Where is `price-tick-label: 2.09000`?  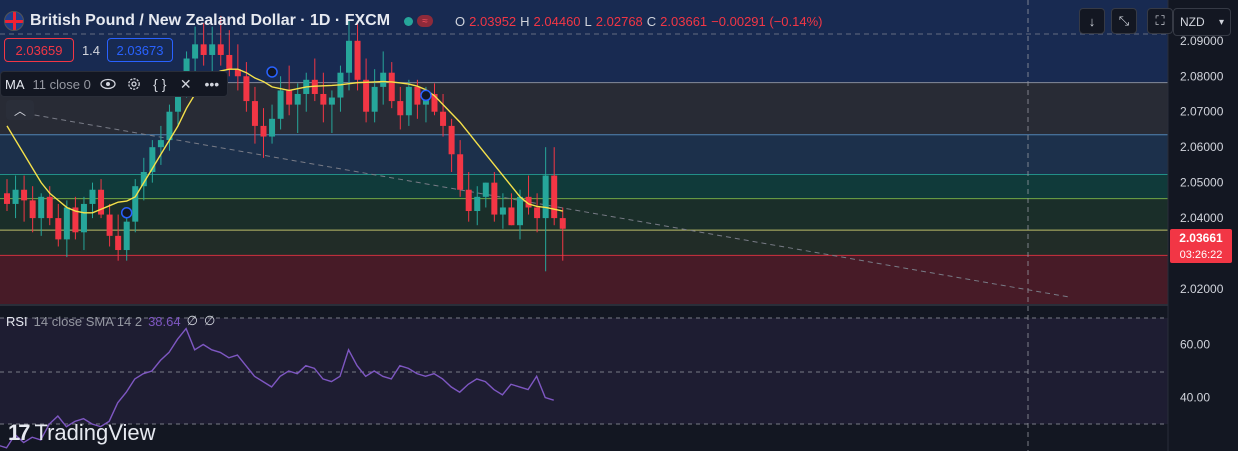 price-tick-label: 2.09000 is located at coordinates (1202, 41).